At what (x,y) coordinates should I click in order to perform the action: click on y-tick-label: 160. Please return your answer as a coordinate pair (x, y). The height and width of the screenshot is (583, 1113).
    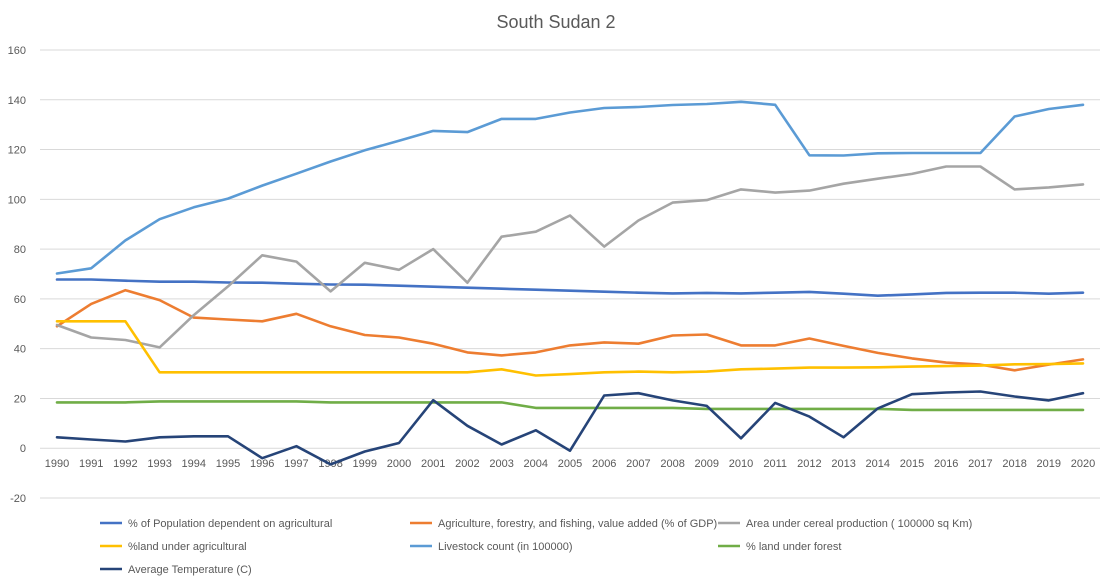
    Looking at the image, I should click on (17, 51).